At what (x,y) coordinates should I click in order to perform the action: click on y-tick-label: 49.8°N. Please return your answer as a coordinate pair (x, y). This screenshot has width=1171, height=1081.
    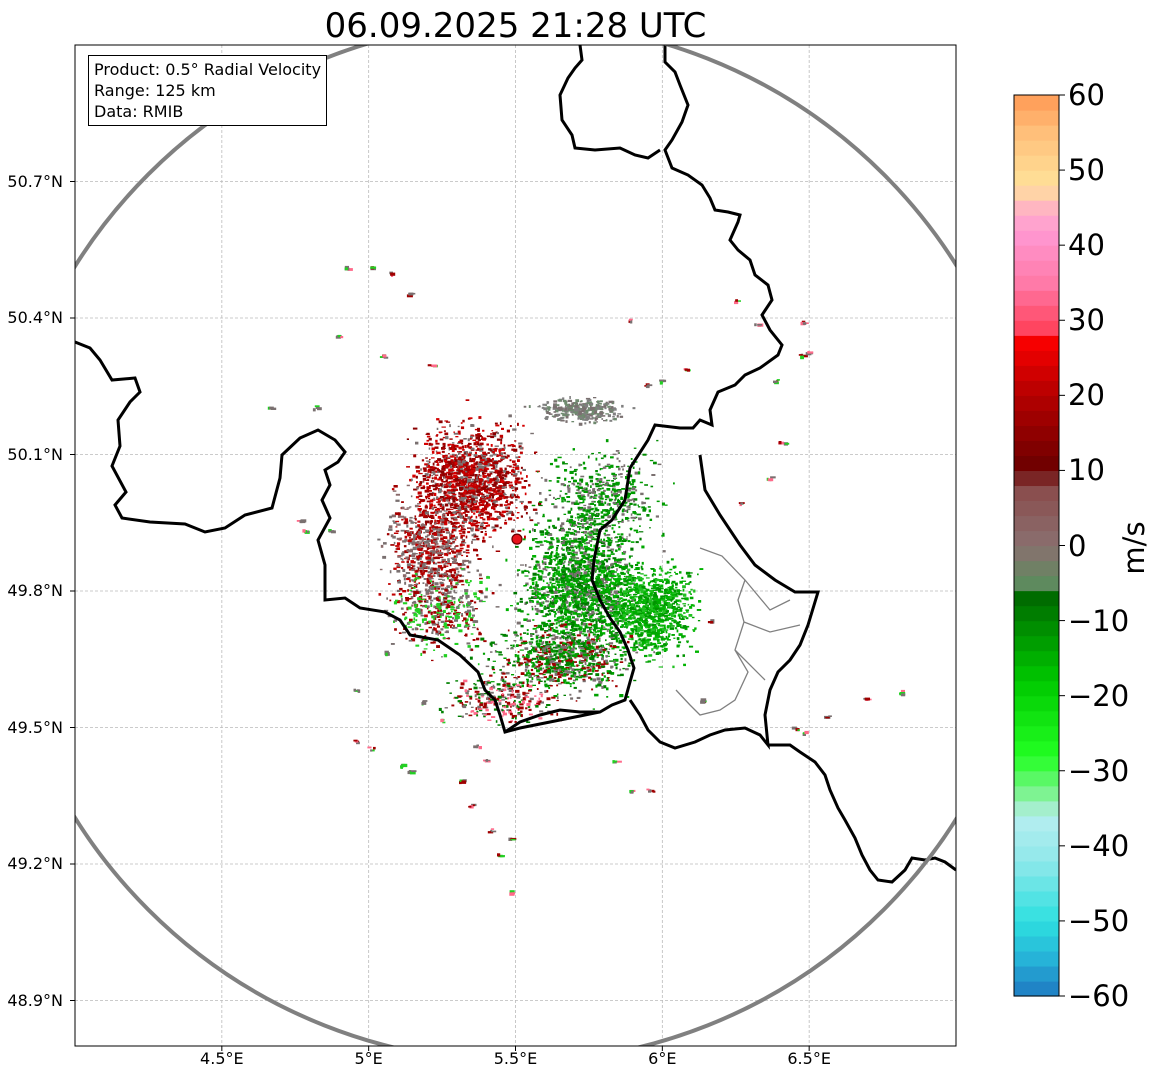
    Looking at the image, I should click on (35, 590).